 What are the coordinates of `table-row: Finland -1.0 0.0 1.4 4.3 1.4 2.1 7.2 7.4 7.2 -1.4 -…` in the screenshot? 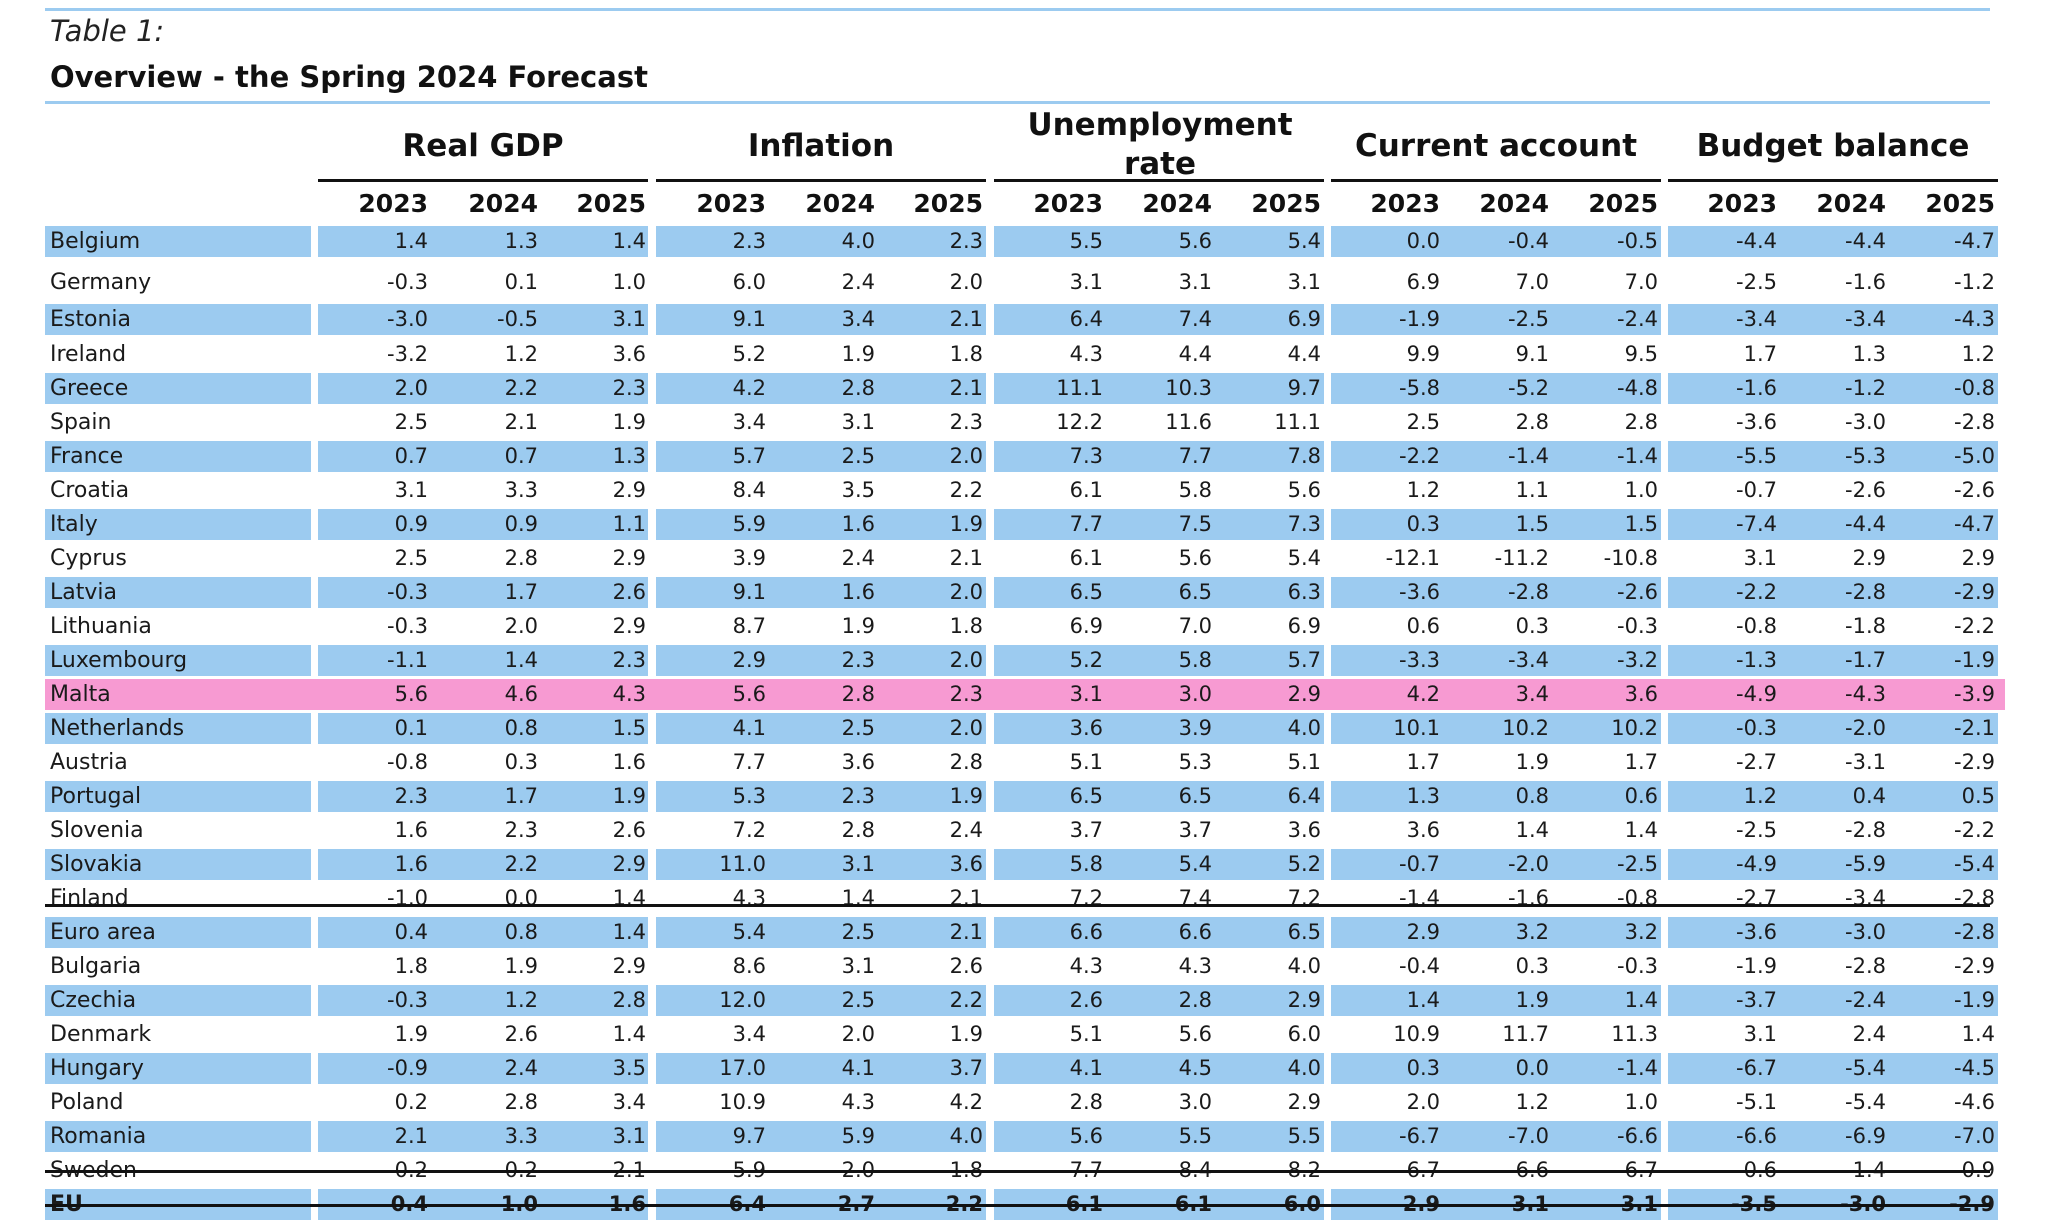 It's located at (1024, 898).